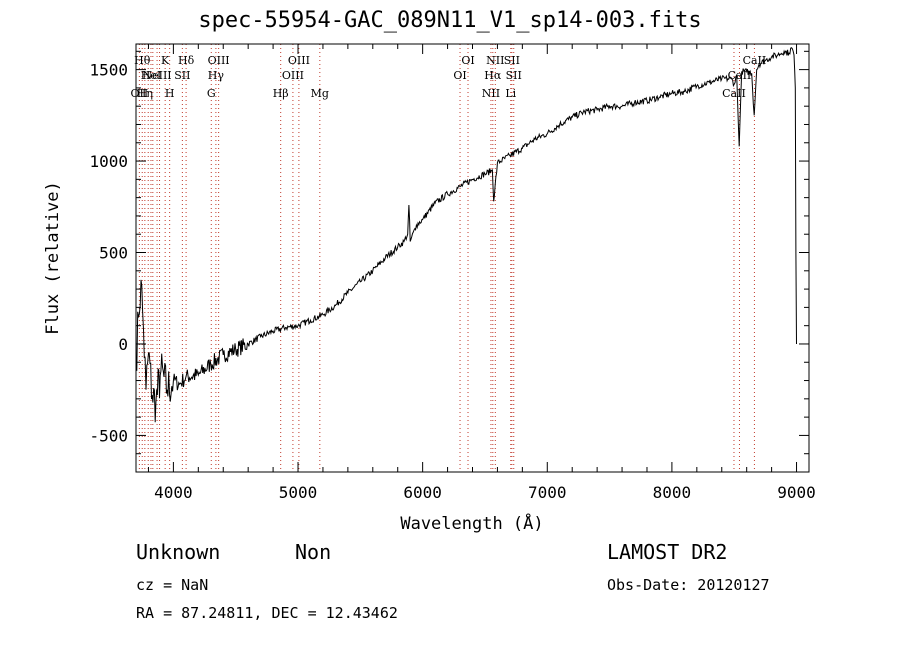 Image resolution: width=900 pixels, height=650 pixels. I want to click on line-label: OII, so click(140, 93).